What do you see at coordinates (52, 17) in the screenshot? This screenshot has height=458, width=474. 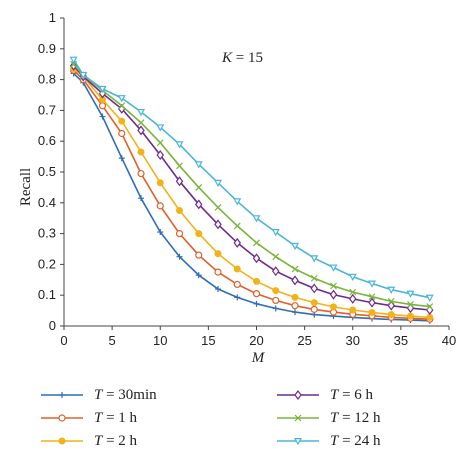 I see `y-tick-label: 1` at bounding box center [52, 17].